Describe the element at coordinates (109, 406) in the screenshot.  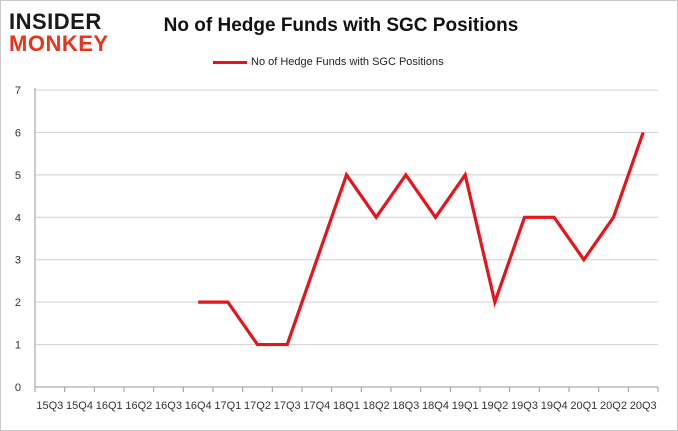
I see `x-tick-label: 16Q1` at that location.